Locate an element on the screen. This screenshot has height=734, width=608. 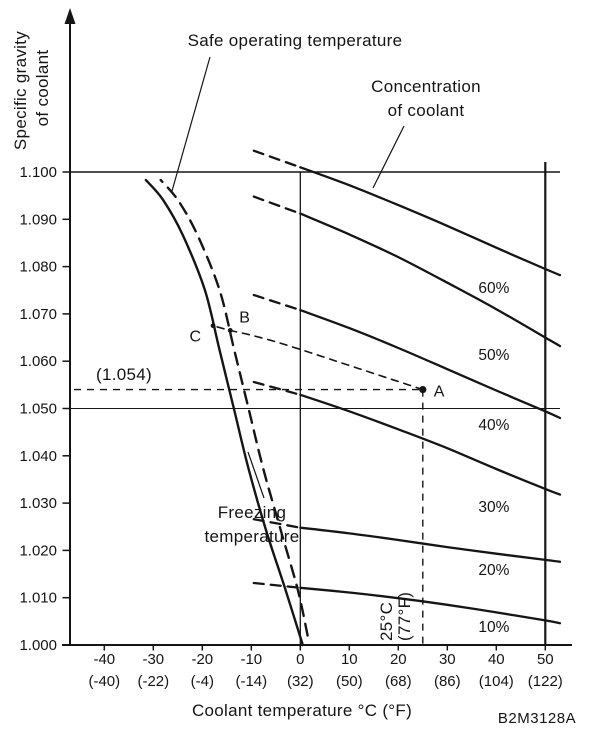
x-tick-label-f: (68) is located at coordinates (398, 681).